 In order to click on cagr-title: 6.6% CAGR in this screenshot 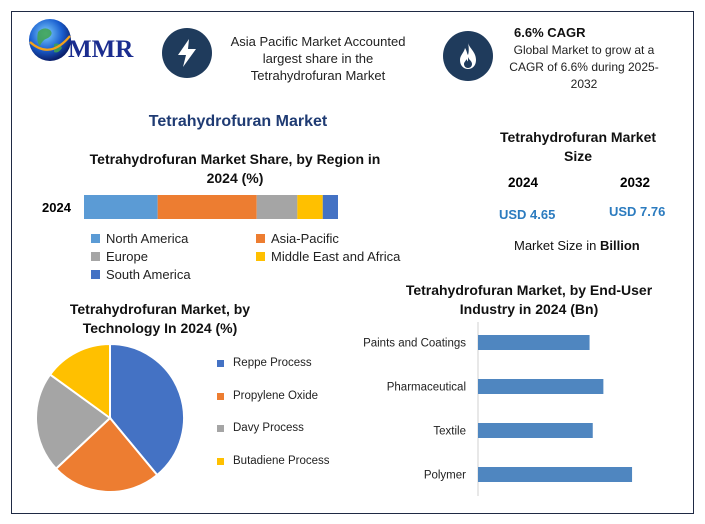, I will do `click(550, 32)`.